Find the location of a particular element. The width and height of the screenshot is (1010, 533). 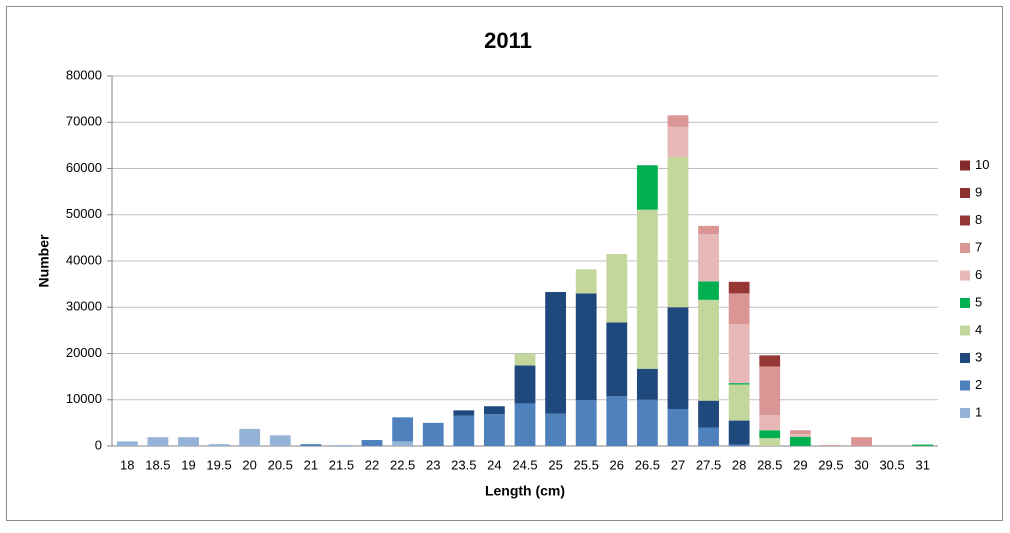

x-axis-label: Length (cm) is located at coordinates (525, 491).